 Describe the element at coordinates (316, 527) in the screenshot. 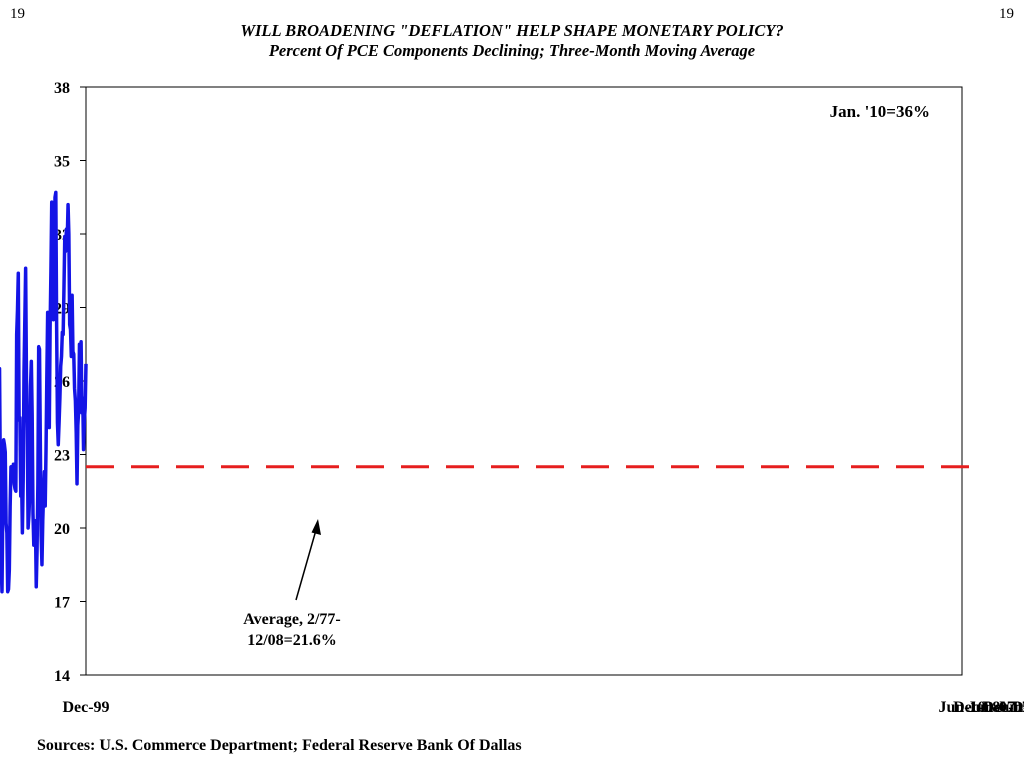

I see `annotation-arrow-head` at that location.